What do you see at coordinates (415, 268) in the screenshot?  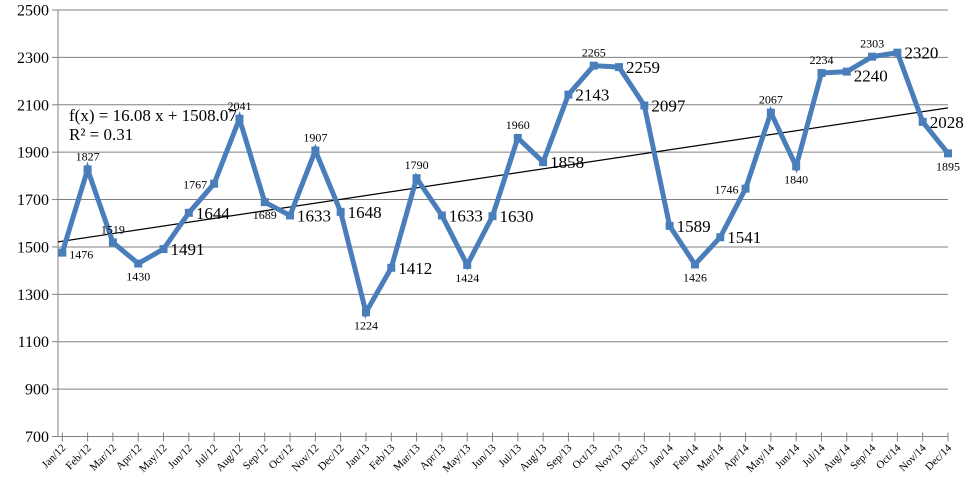 I see `data-point-label: 1412` at bounding box center [415, 268].